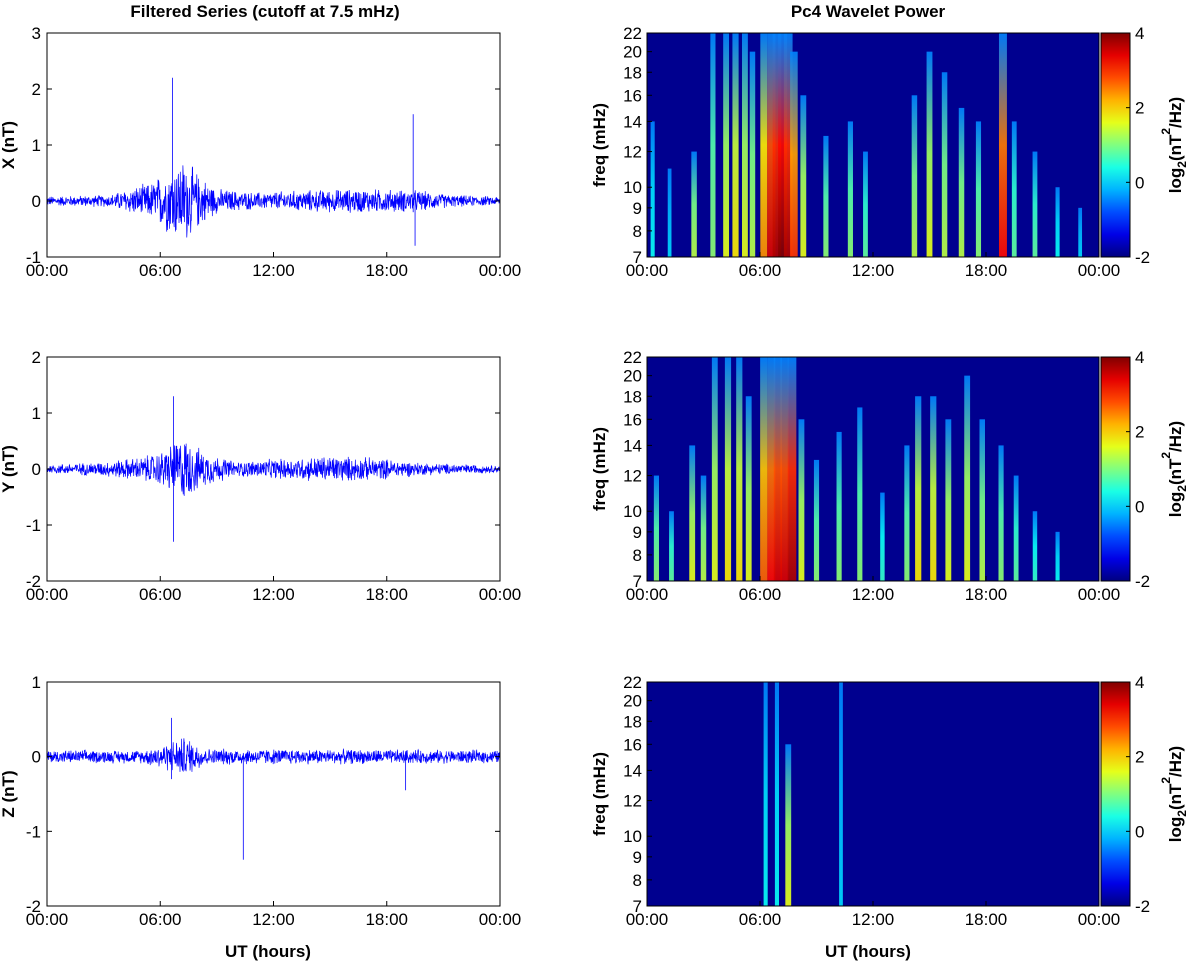  I want to click on right-column-title: Pc4 Wavelet Power, so click(868, 11).